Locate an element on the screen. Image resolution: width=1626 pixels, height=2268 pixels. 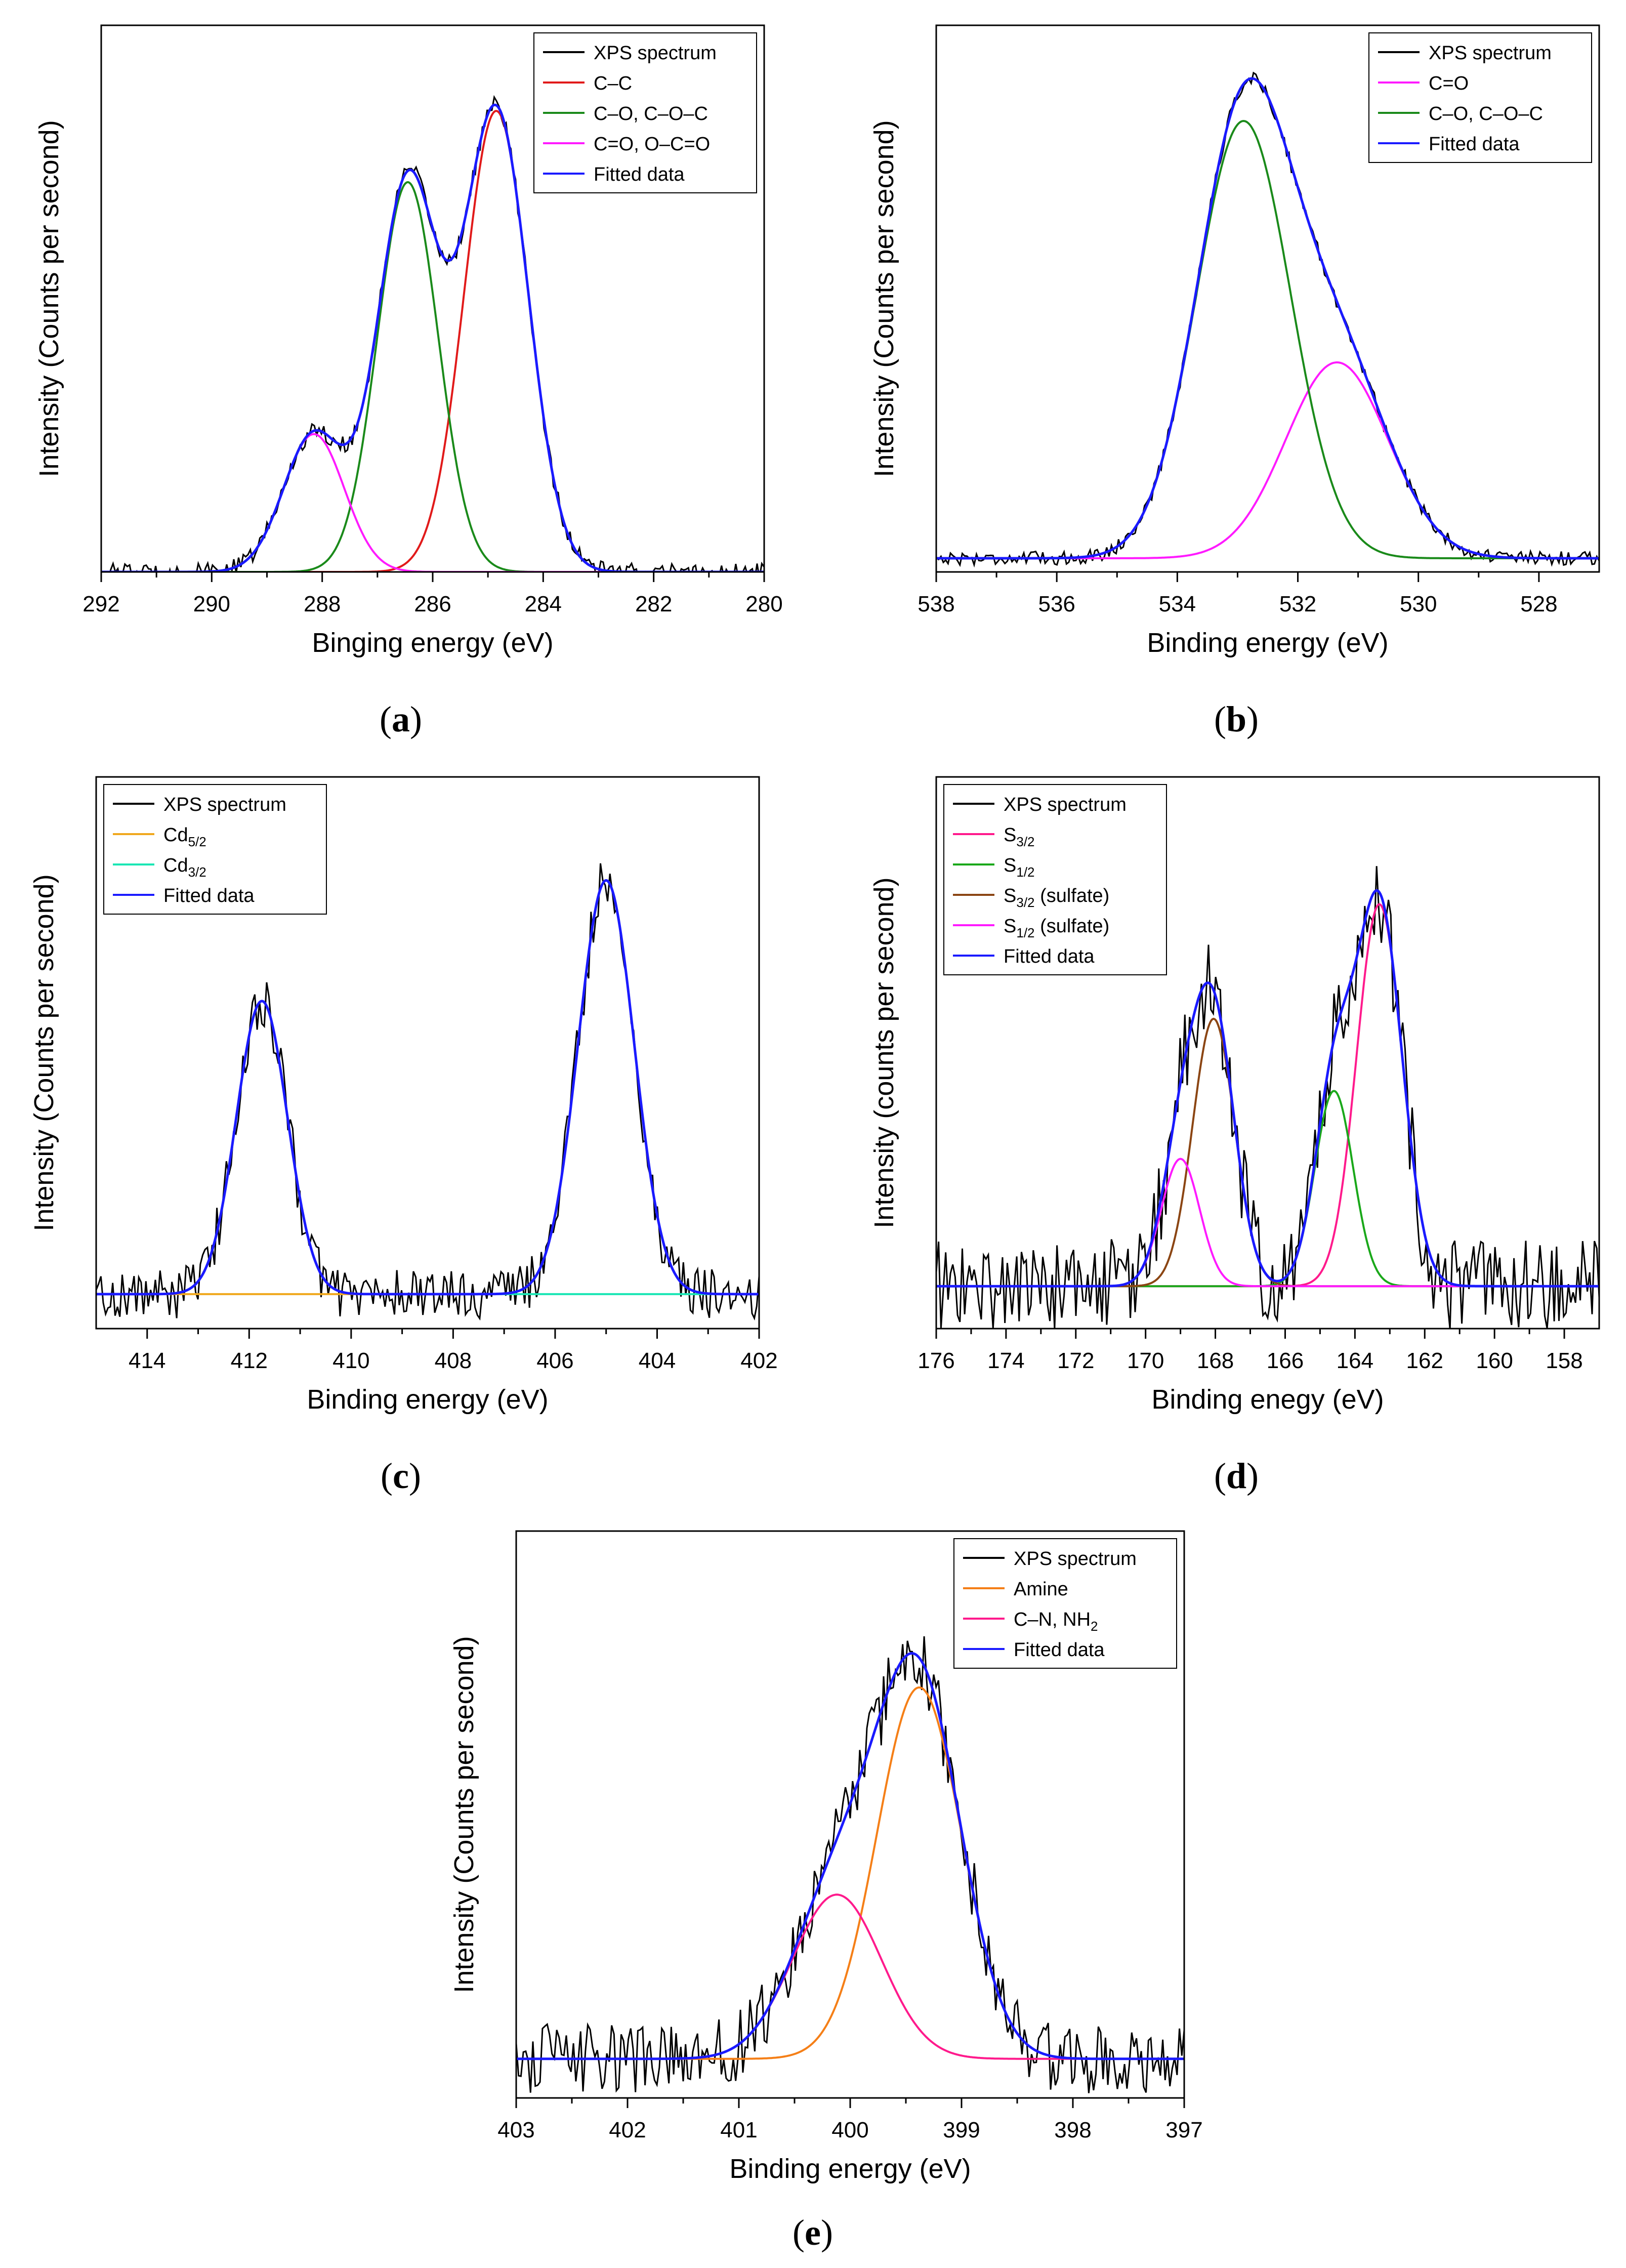
legend-label: Cd3/2 is located at coordinates (184, 867).